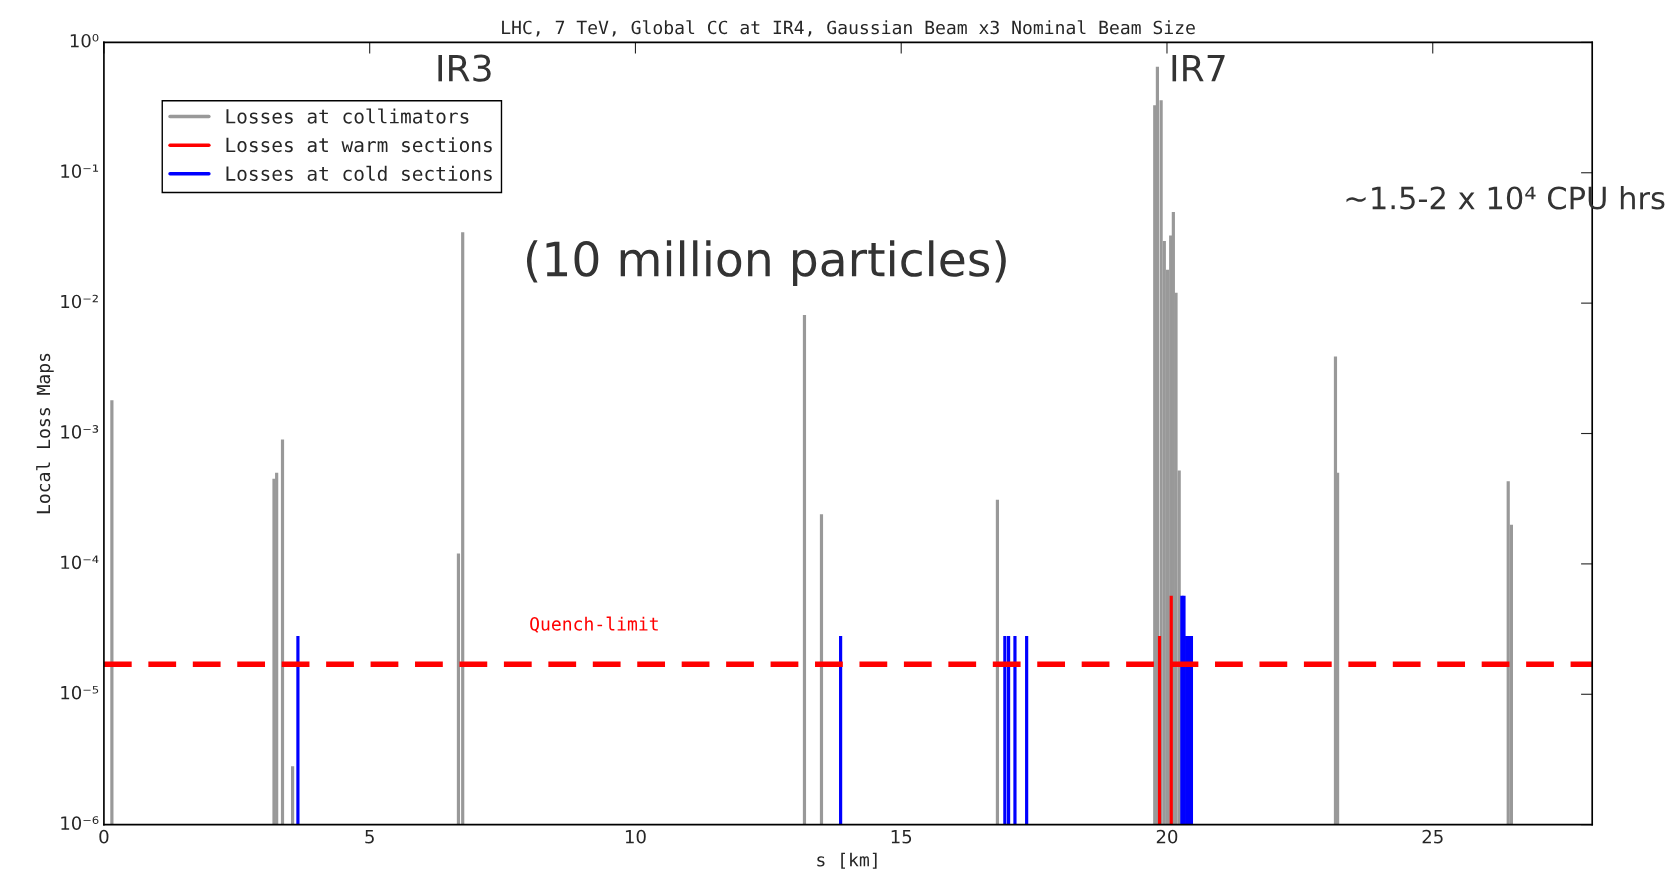  I want to click on legend-label: Losses at warm sections, so click(359, 145).